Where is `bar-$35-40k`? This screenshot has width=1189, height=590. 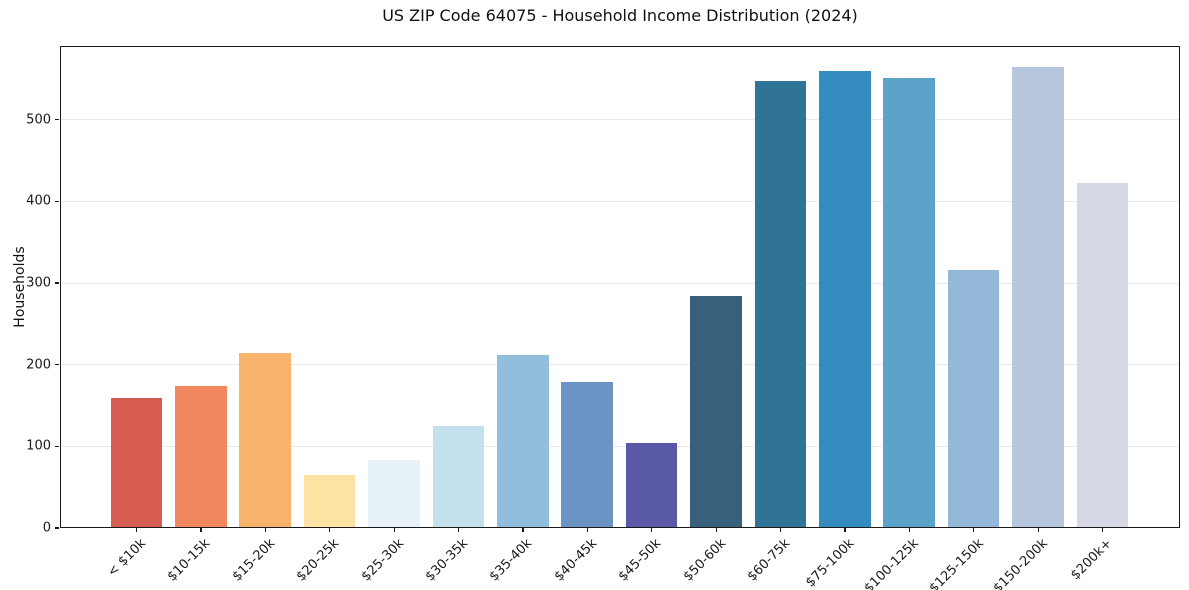
bar-$35-40k is located at coordinates (523, 441).